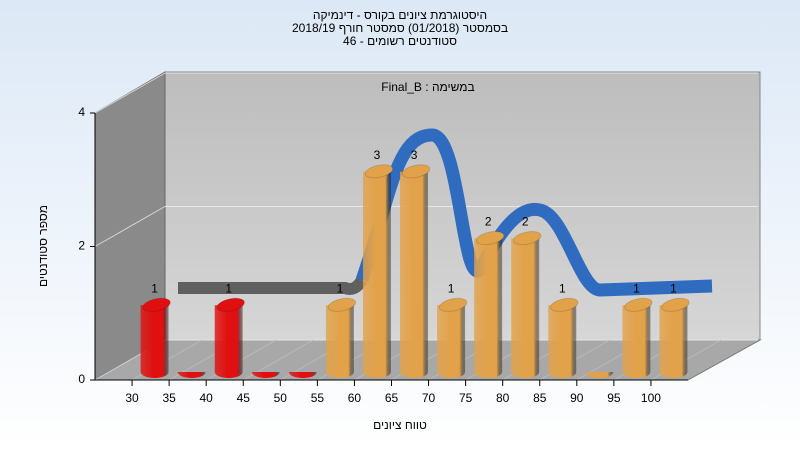 The width and height of the screenshot is (800, 450). Describe the element at coordinates (281, 398) in the screenshot. I see `x-tick-label: 50` at that location.